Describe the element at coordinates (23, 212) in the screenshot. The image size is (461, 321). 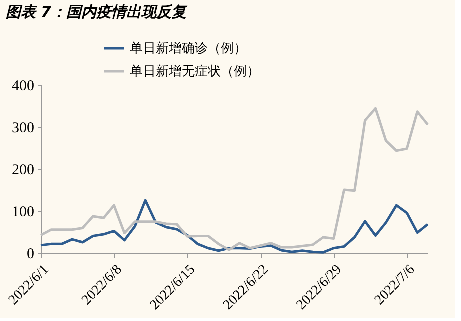
I see `y-tick-label: 100` at that location.